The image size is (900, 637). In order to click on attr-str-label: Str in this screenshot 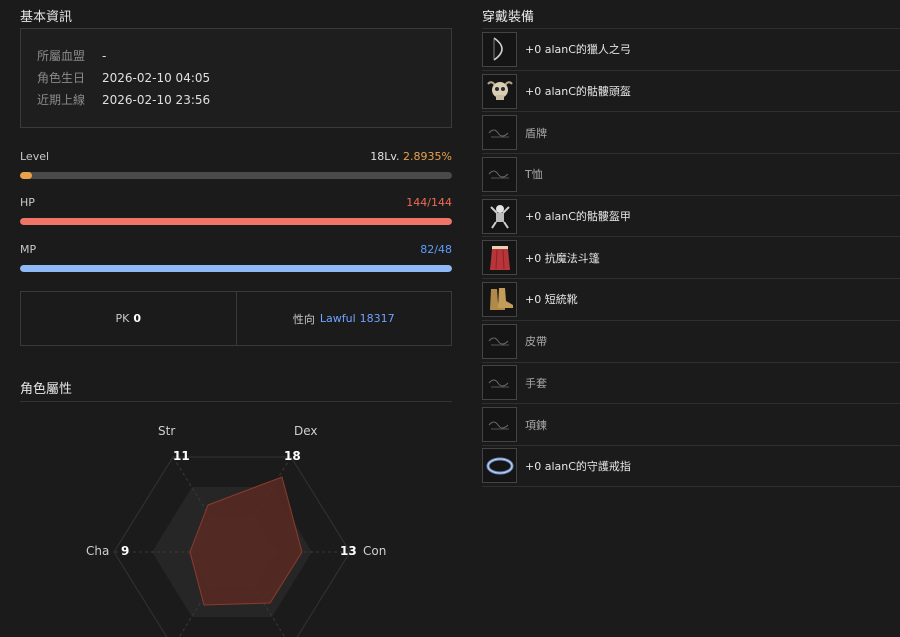, I will do `click(167, 431)`.